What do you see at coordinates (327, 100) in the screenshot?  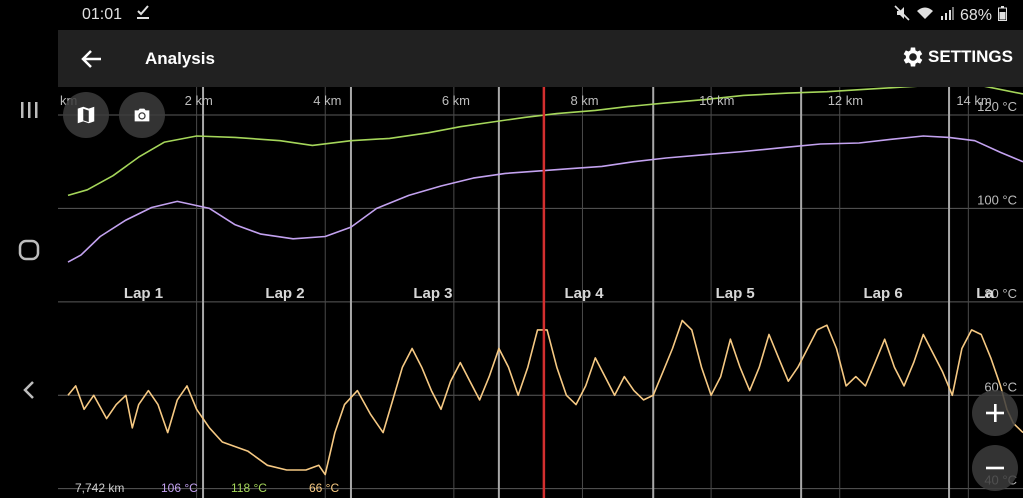 I see `x-tick-label: 4 km` at bounding box center [327, 100].